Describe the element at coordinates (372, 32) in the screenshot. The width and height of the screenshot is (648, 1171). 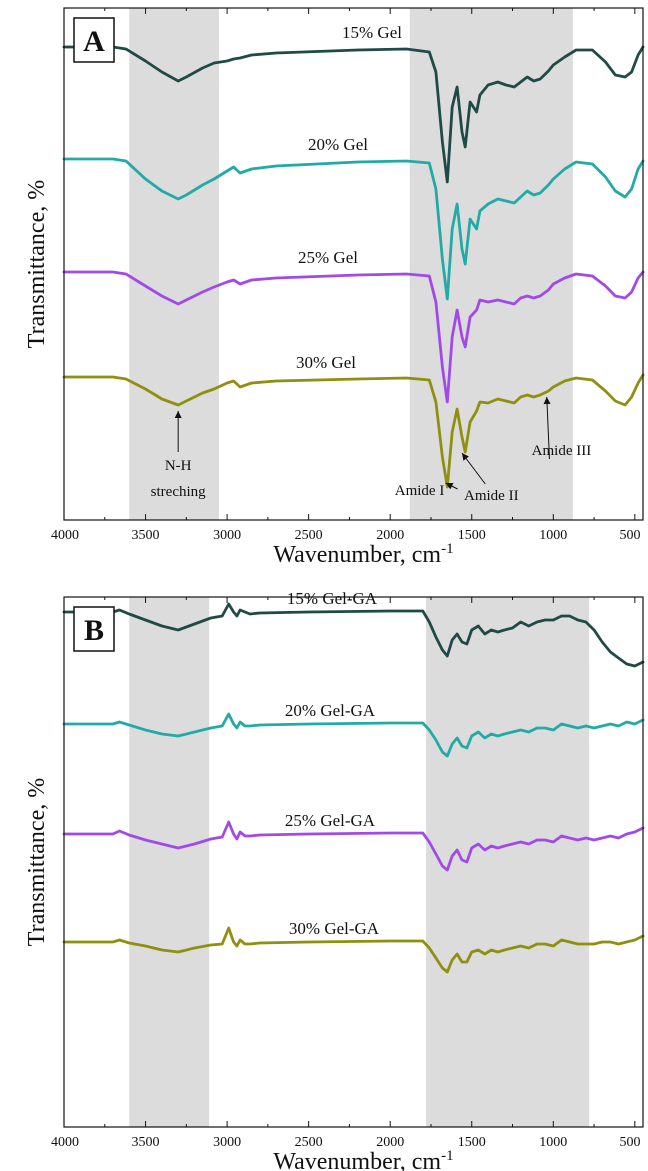
I see `series-label-1: 15% Gel` at that location.